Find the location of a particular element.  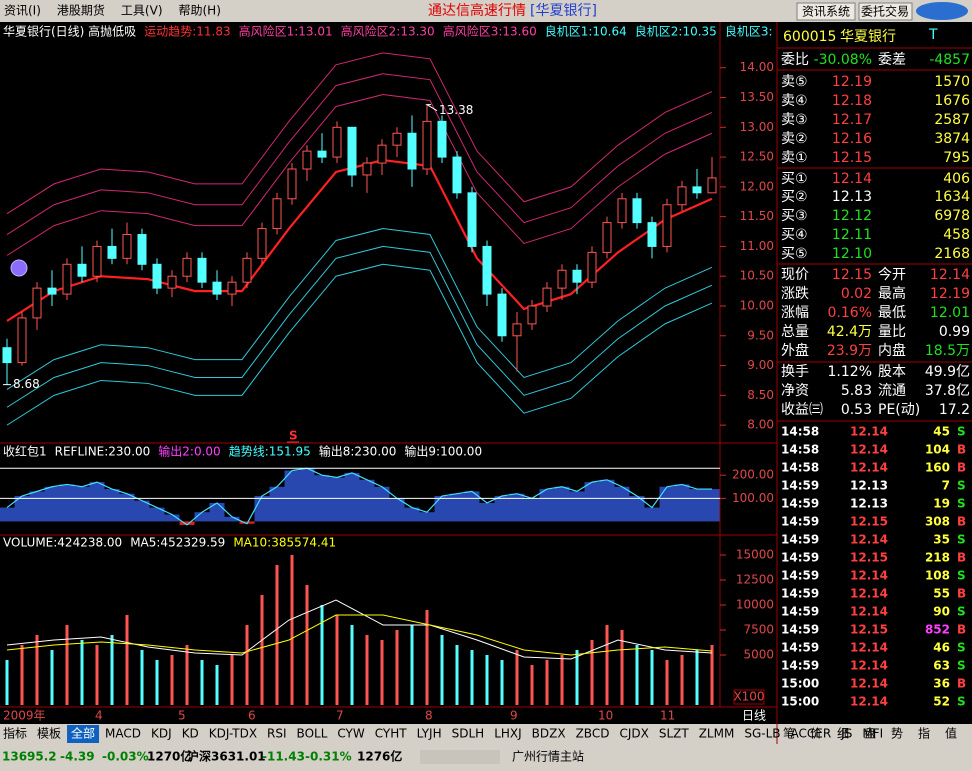

tab: CYW is located at coordinates (350, 734).